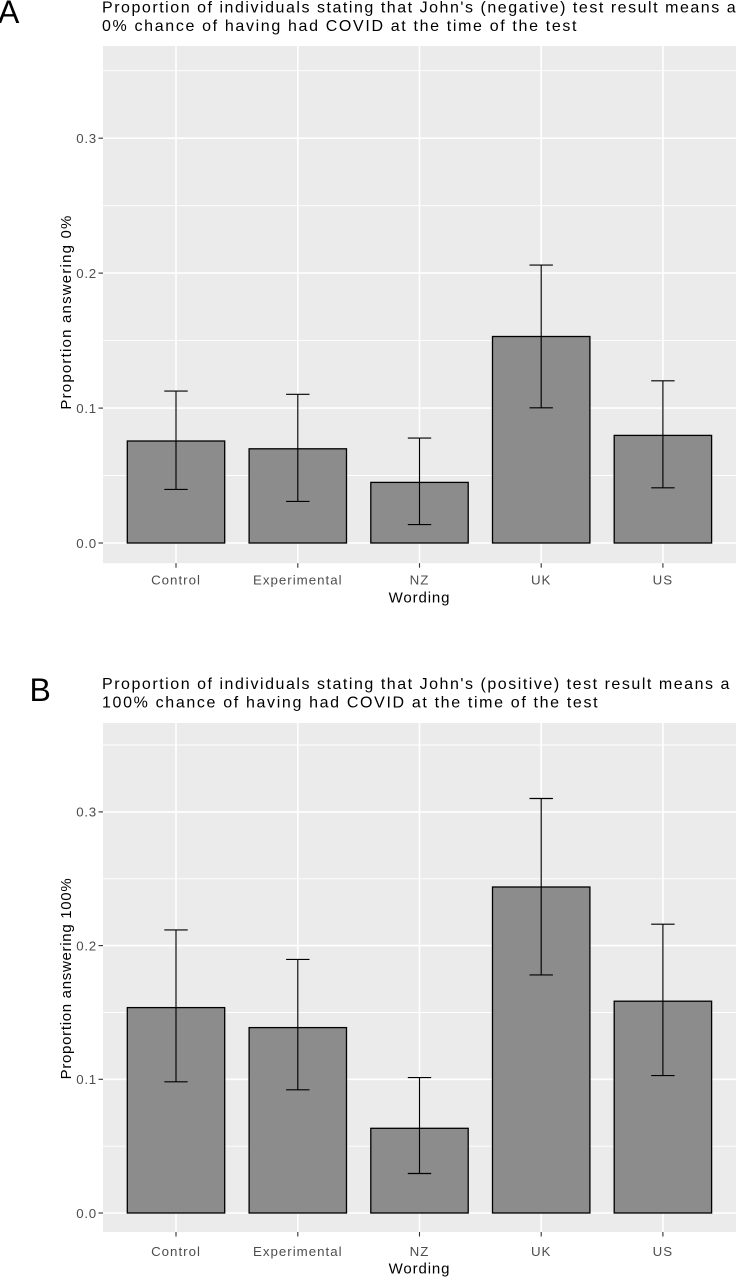 The height and width of the screenshot is (1285, 740). I want to click on svg-text: B, so click(40, 690).